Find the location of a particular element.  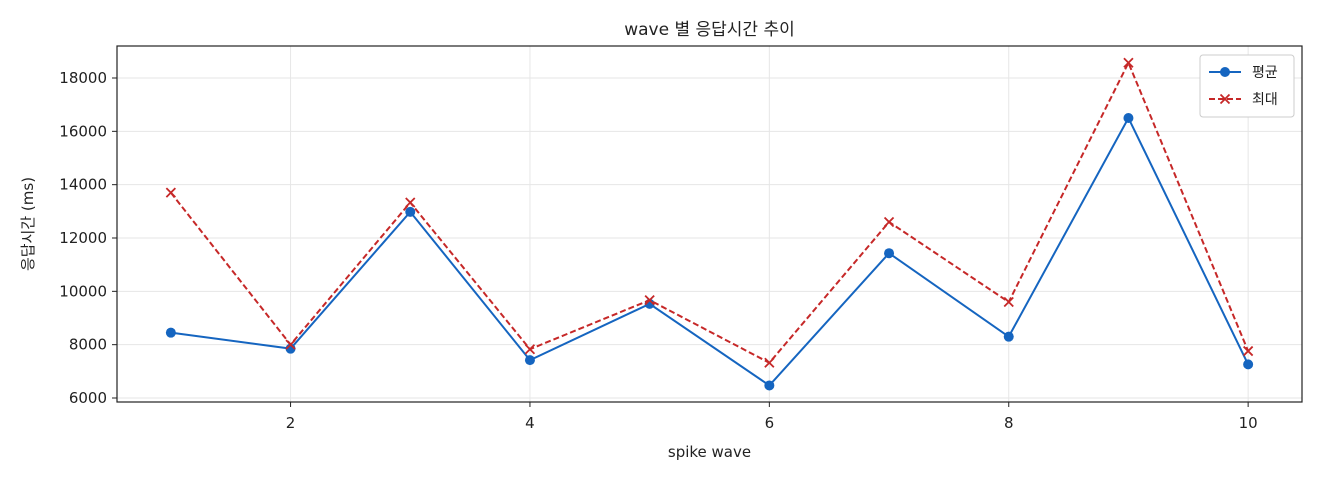

y-tick-label: 14000 is located at coordinates (83, 185).